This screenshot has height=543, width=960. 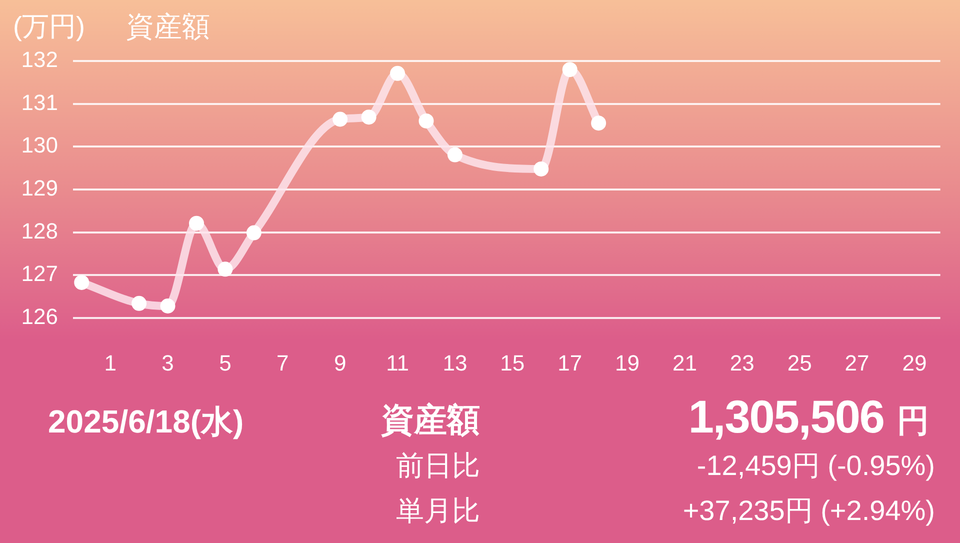 What do you see at coordinates (340, 363) in the screenshot?
I see `x-tick-label: 9` at bounding box center [340, 363].